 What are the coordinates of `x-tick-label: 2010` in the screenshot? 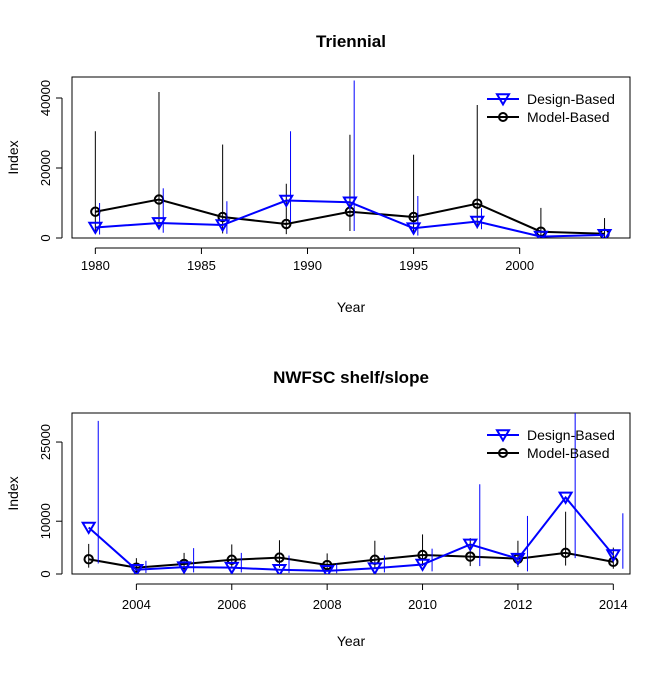 It's located at (422, 604).